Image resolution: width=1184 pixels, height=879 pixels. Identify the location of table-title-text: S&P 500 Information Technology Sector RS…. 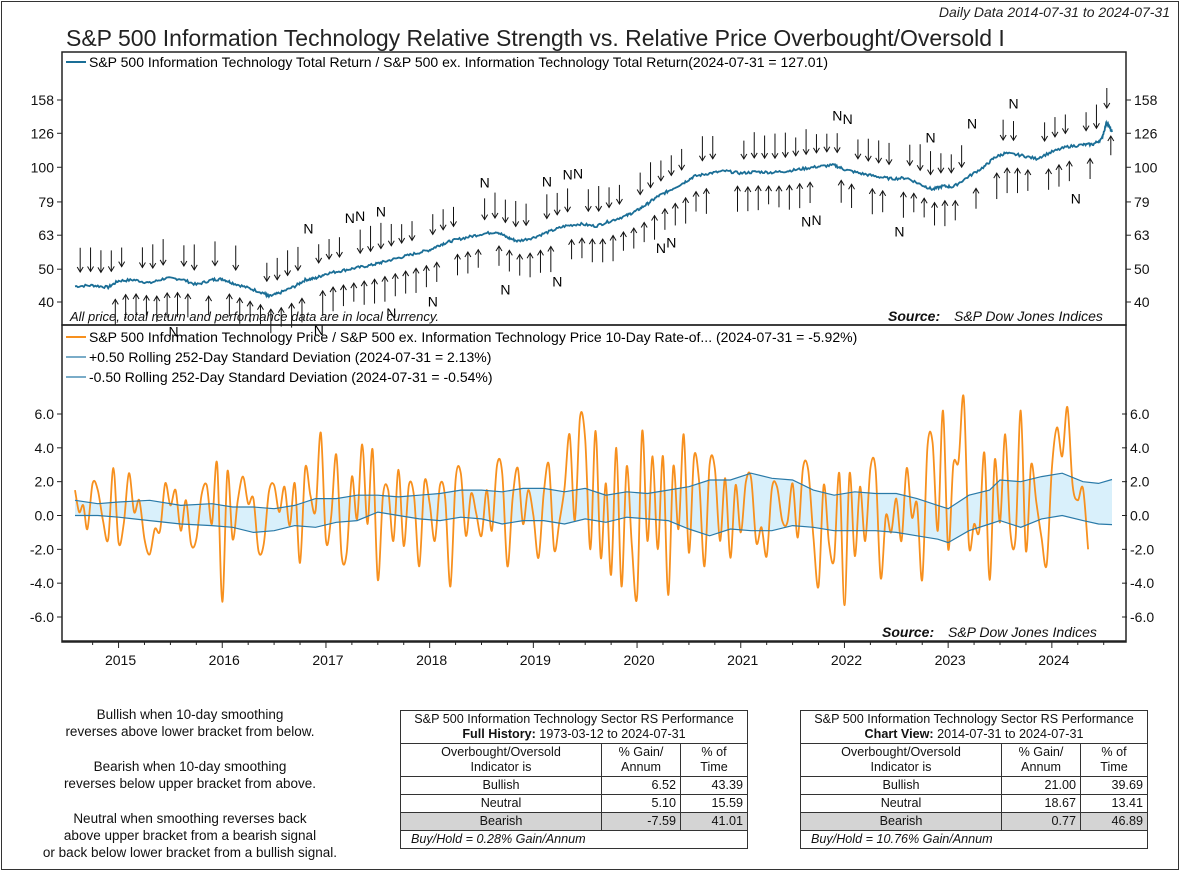
(574, 719).